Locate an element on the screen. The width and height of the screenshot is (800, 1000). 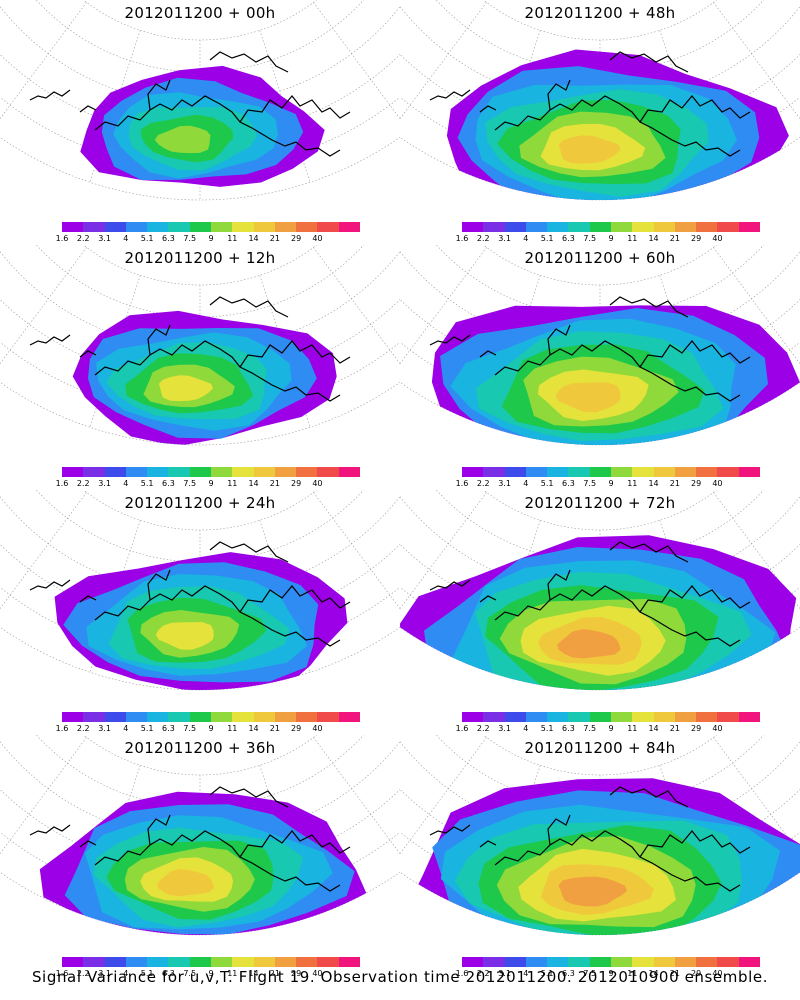
panel-title: 2012011200 + 48h is located at coordinates (600, 13).